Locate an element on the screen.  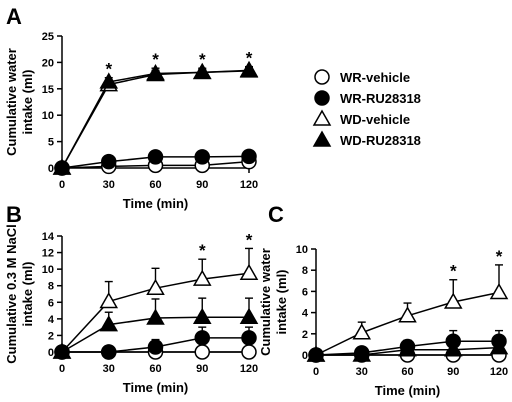
y-tick-label: 12 is located at coordinates (48, 254).